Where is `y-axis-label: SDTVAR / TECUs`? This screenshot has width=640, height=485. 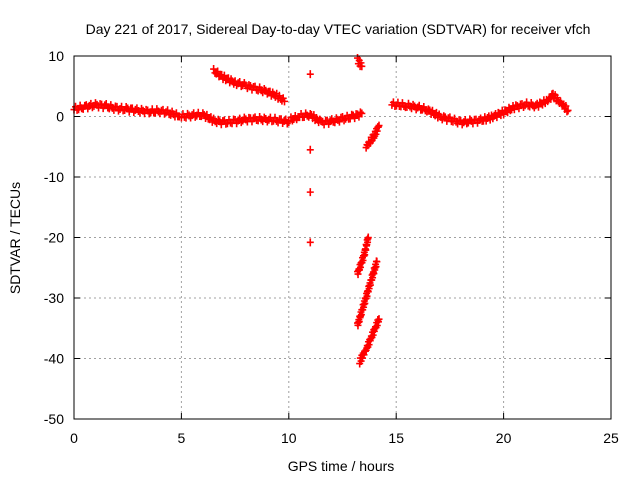 y-axis-label: SDTVAR / TECUs is located at coordinates (15, 238).